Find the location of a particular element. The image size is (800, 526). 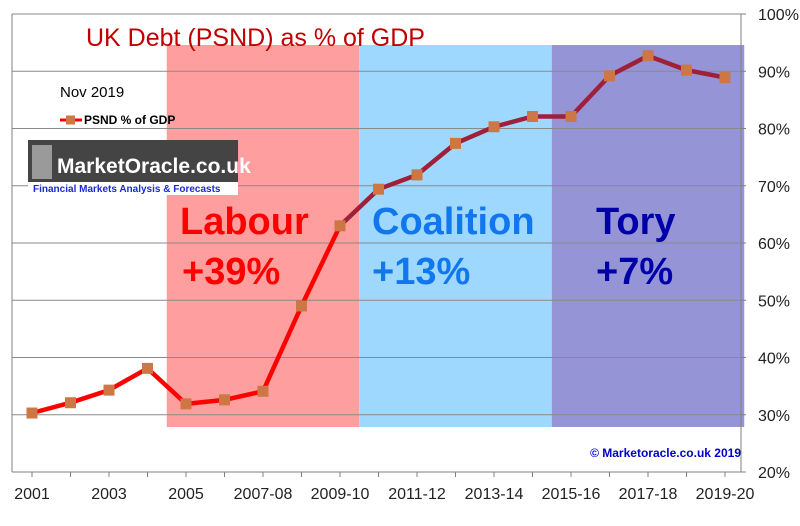

y-tick-label-60: 60% is located at coordinates (774, 244).